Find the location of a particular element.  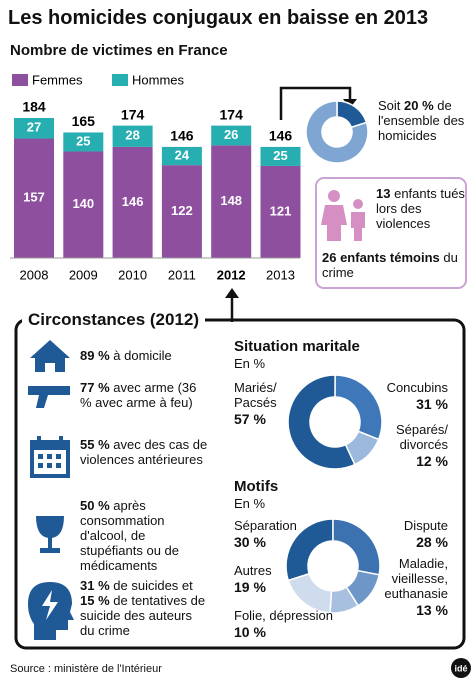

body-text: de l'ensemble des homicides is located at coordinates (421, 120).